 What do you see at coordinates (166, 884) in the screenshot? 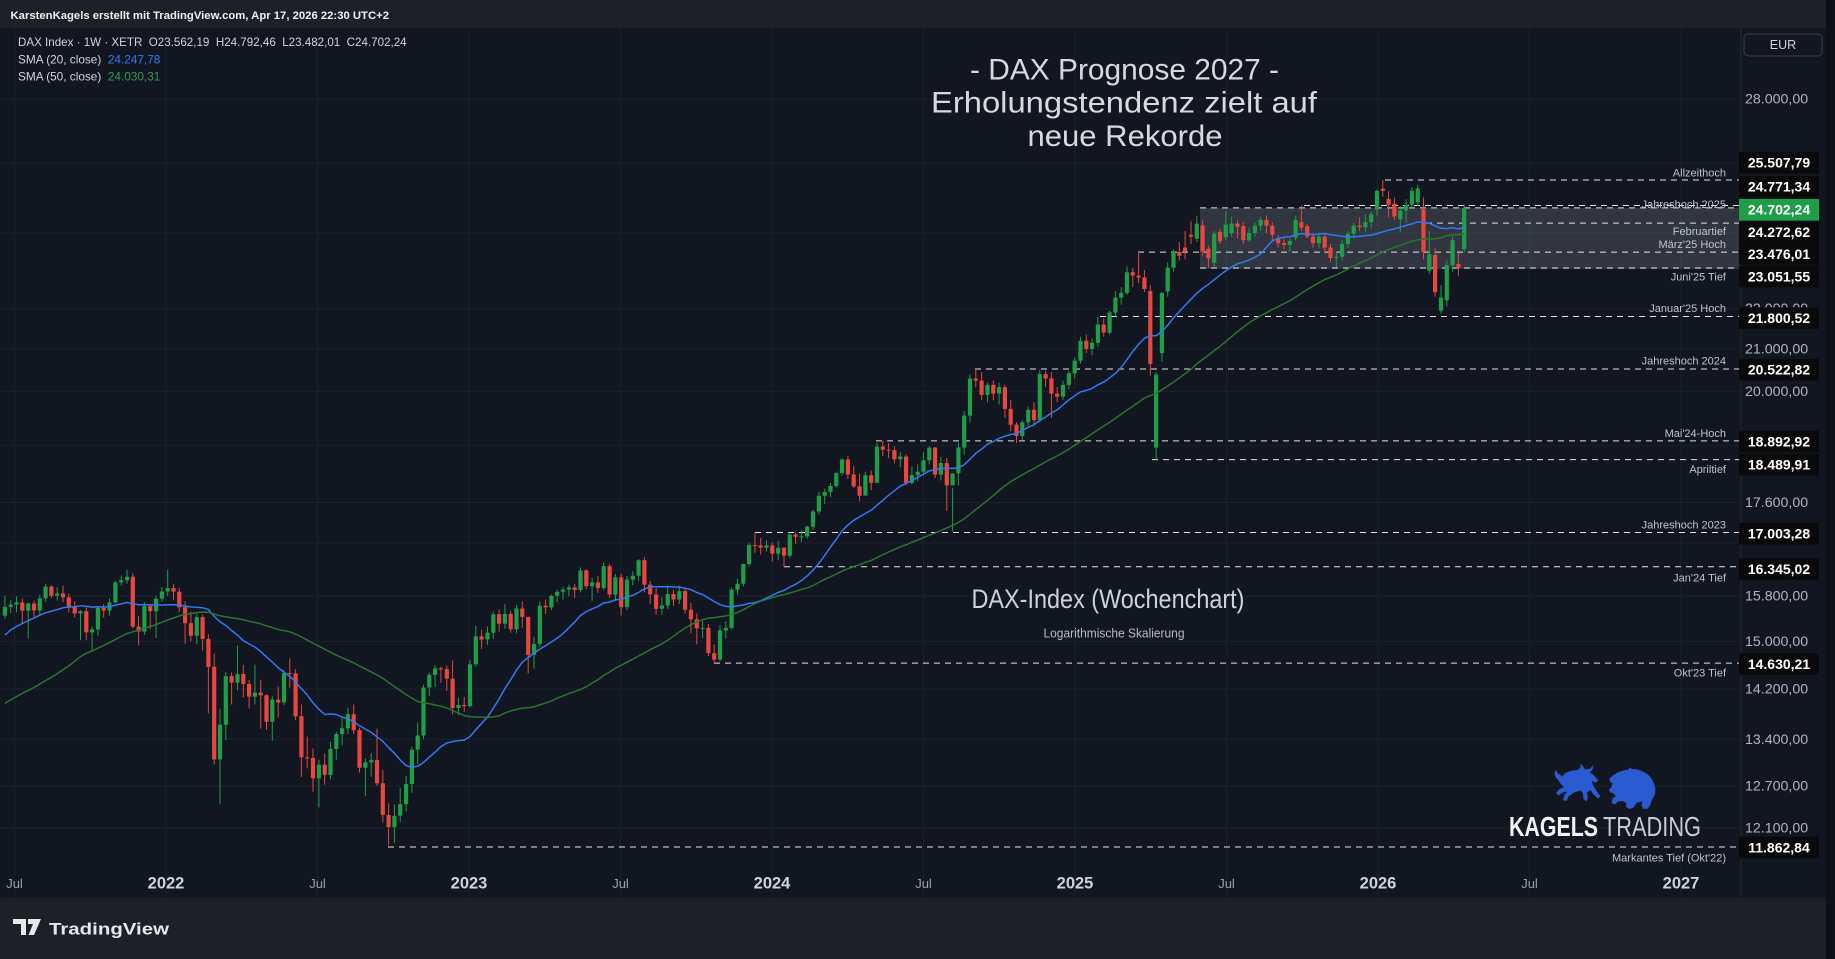
I see `svg-text: 2022` at bounding box center [166, 884].